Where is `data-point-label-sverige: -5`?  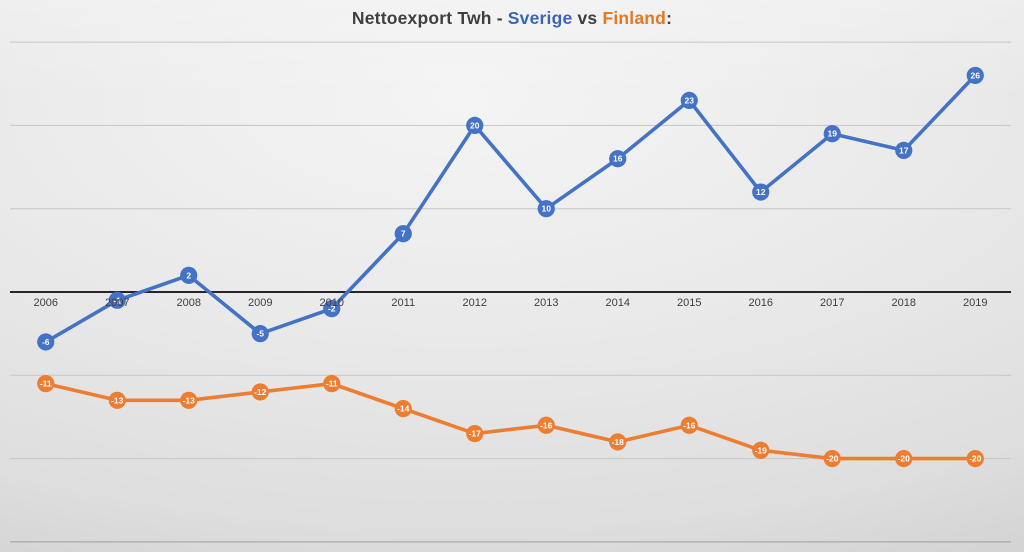
data-point-label-sverige: -5 is located at coordinates (260, 334).